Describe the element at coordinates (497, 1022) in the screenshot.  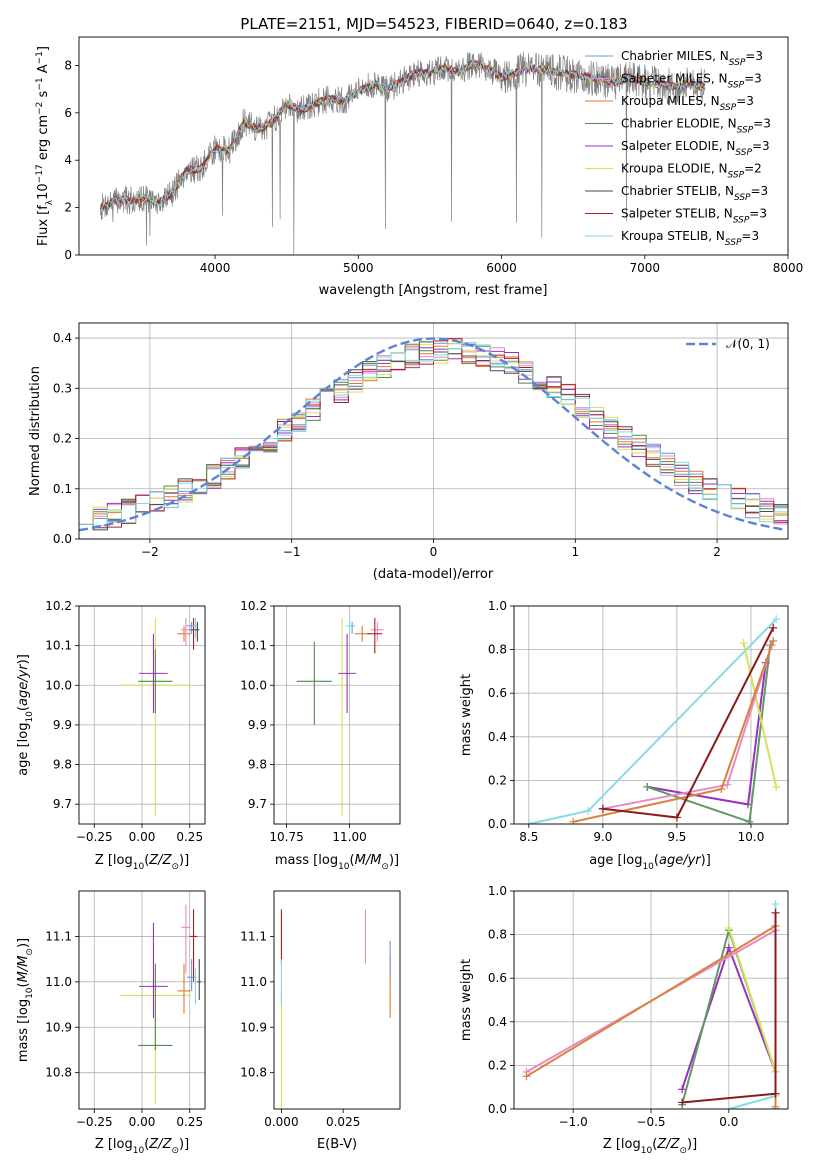
I see `y-tick-label: 0.4` at that location.